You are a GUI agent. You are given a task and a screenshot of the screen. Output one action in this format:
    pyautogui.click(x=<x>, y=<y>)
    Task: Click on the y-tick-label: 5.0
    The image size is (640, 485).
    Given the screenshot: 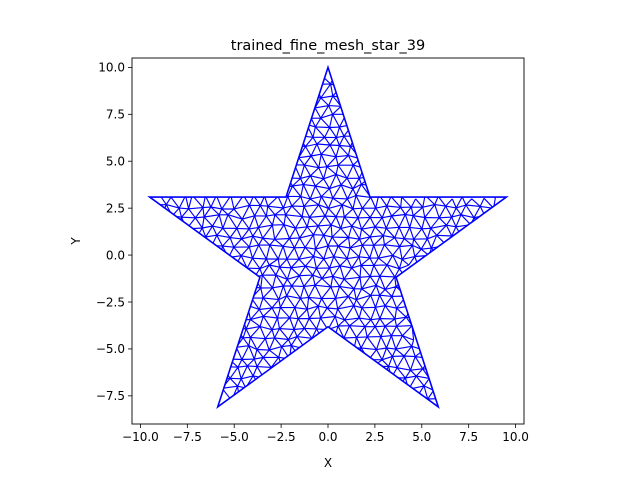 What is the action you would take?
    pyautogui.click(x=115, y=162)
    